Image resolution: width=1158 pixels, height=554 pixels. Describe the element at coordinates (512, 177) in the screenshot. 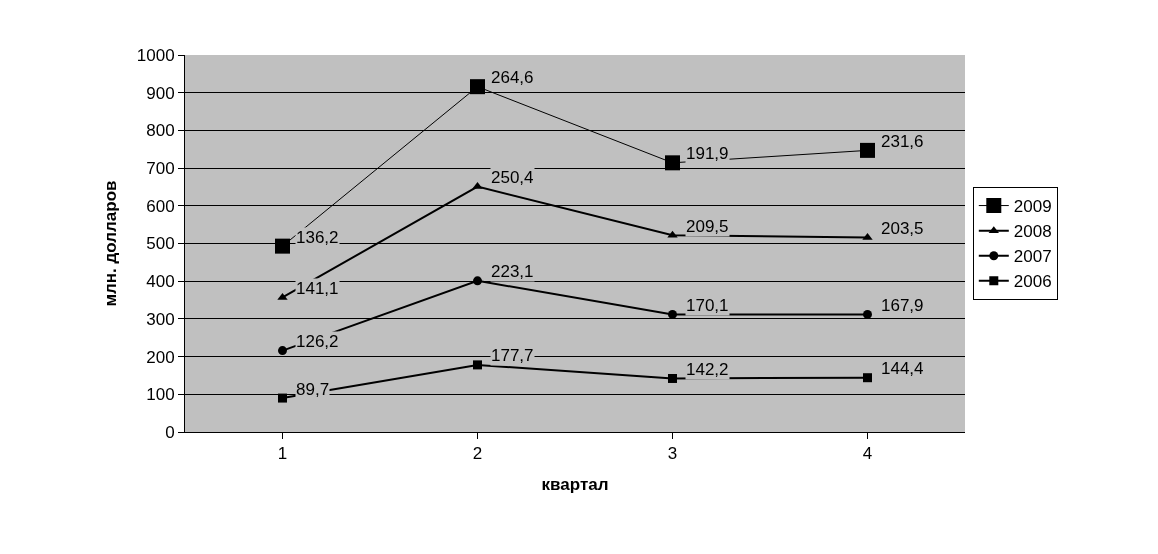

I see `annotation: 250,4` at that location.